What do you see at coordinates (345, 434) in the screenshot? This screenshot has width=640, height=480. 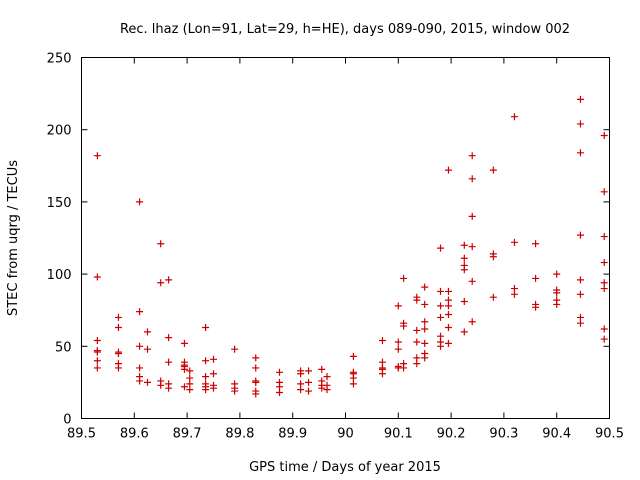 I see `x-tick-label: 90` at bounding box center [345, 434].